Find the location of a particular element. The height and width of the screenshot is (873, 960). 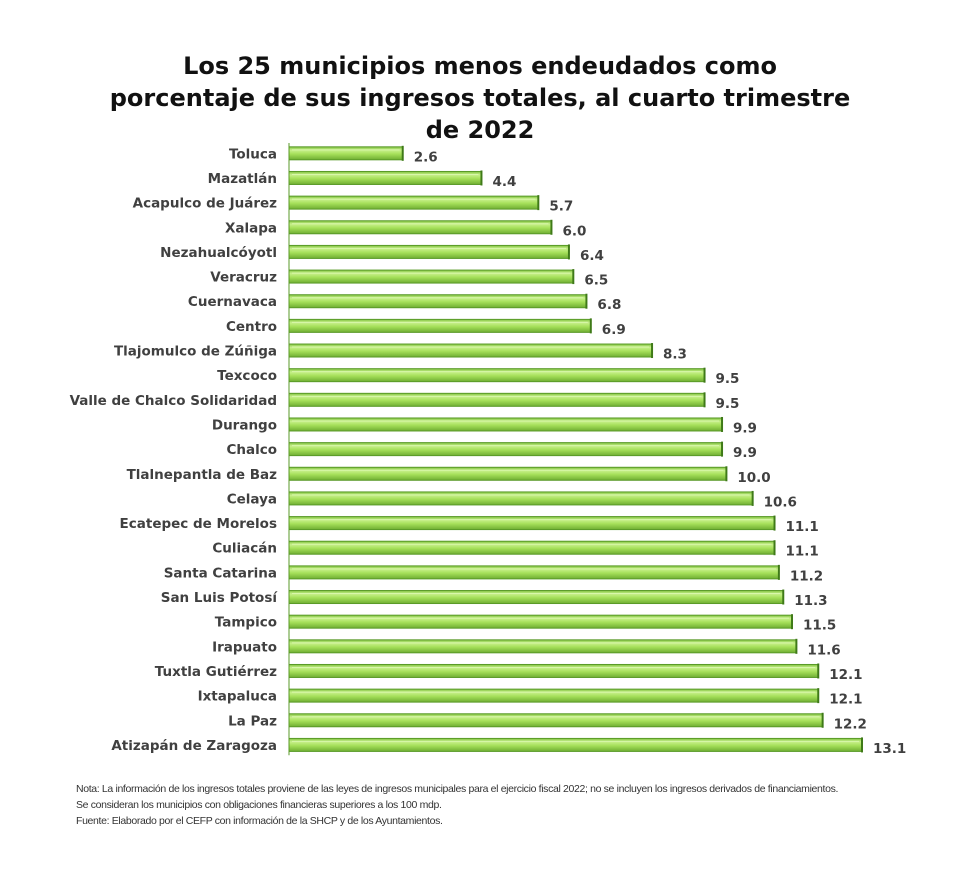

value-label: 5.7 is located at coordinates (561, 207).